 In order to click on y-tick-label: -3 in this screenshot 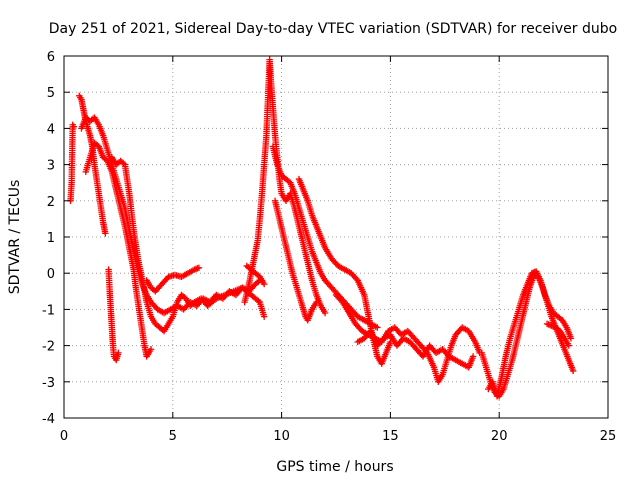, I will do `click(48, 383)`.